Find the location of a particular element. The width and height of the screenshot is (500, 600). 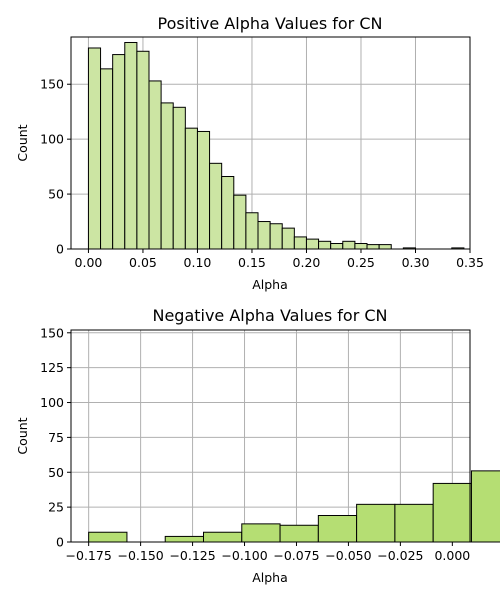

chart-title: Positive Alpha Values for CN is located at coordinates (270, 23).